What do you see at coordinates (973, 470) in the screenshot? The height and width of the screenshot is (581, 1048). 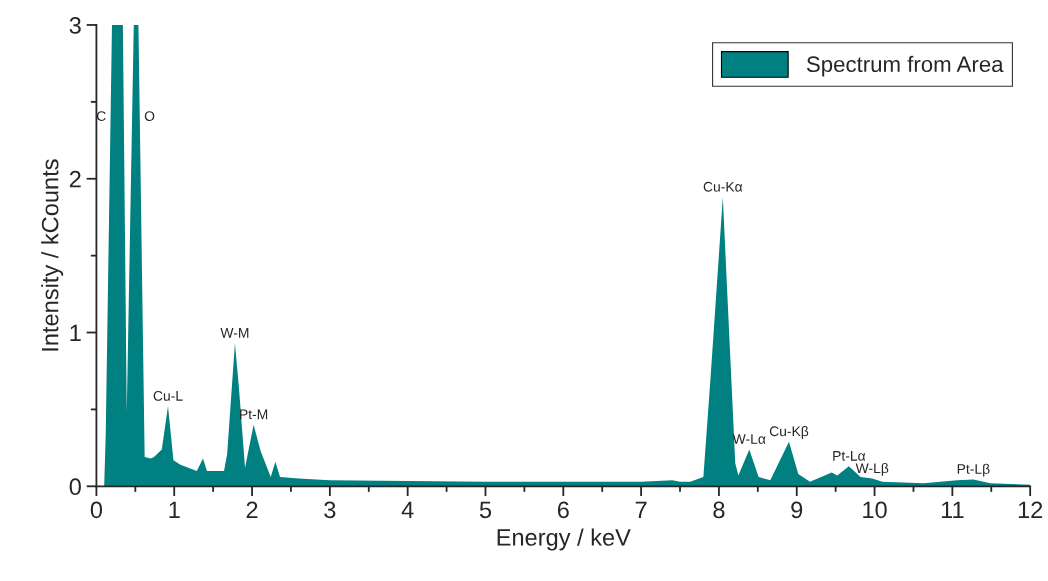 I see `annotation: Pt-Lβ` at bounding box center [973, 470].